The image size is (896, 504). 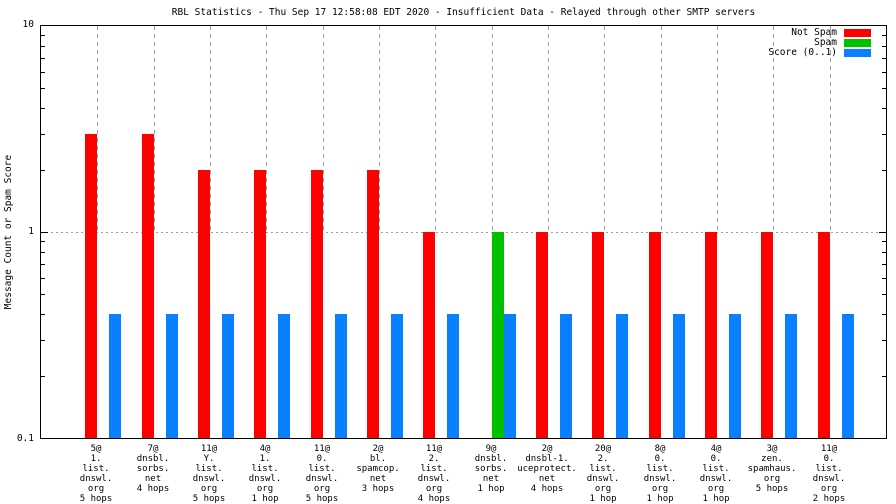 What do you see at coordinates (829, 499) in the screenshot?
I see `x-tick-label-line: 2 hops` at bounding box center [829, 499].